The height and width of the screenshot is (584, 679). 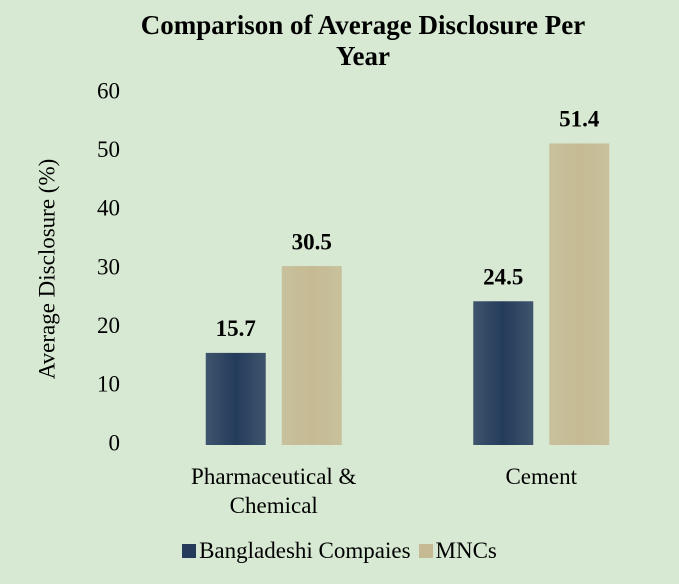 I want to click on y-tick-label: 20, so click(x=108, y=325).